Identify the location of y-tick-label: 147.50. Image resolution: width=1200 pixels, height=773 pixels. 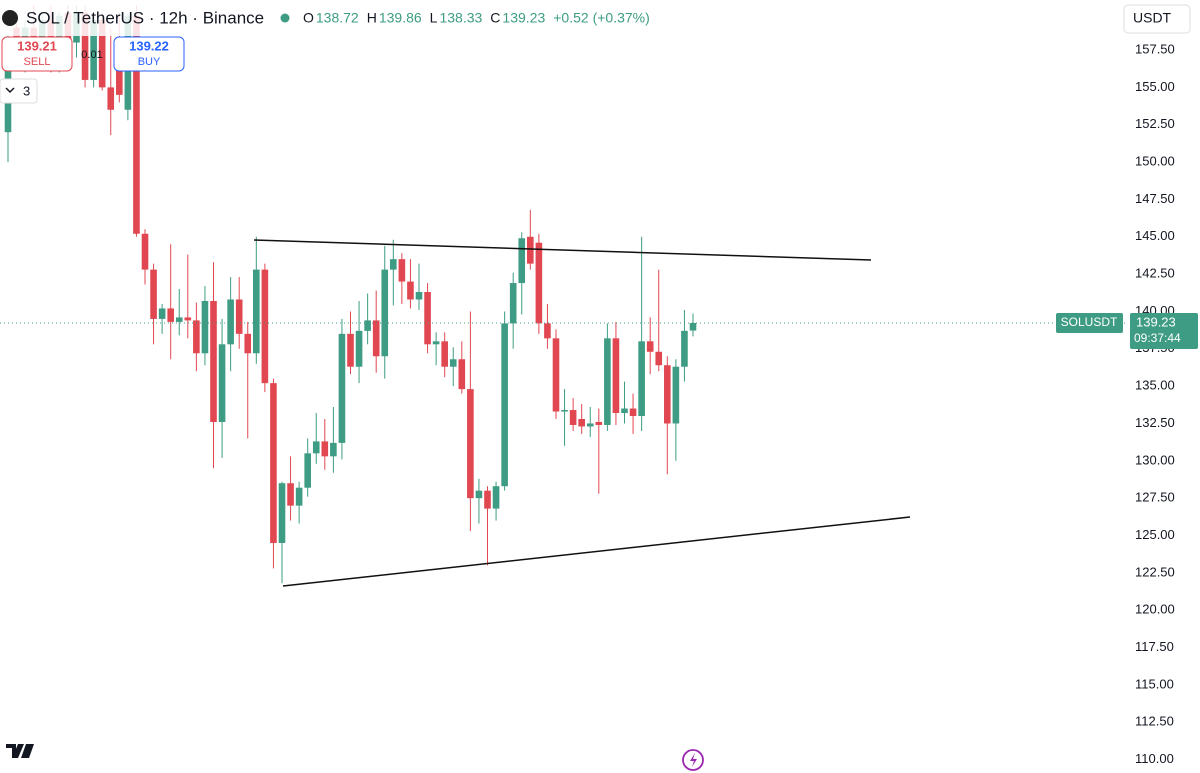
(1155, 198).